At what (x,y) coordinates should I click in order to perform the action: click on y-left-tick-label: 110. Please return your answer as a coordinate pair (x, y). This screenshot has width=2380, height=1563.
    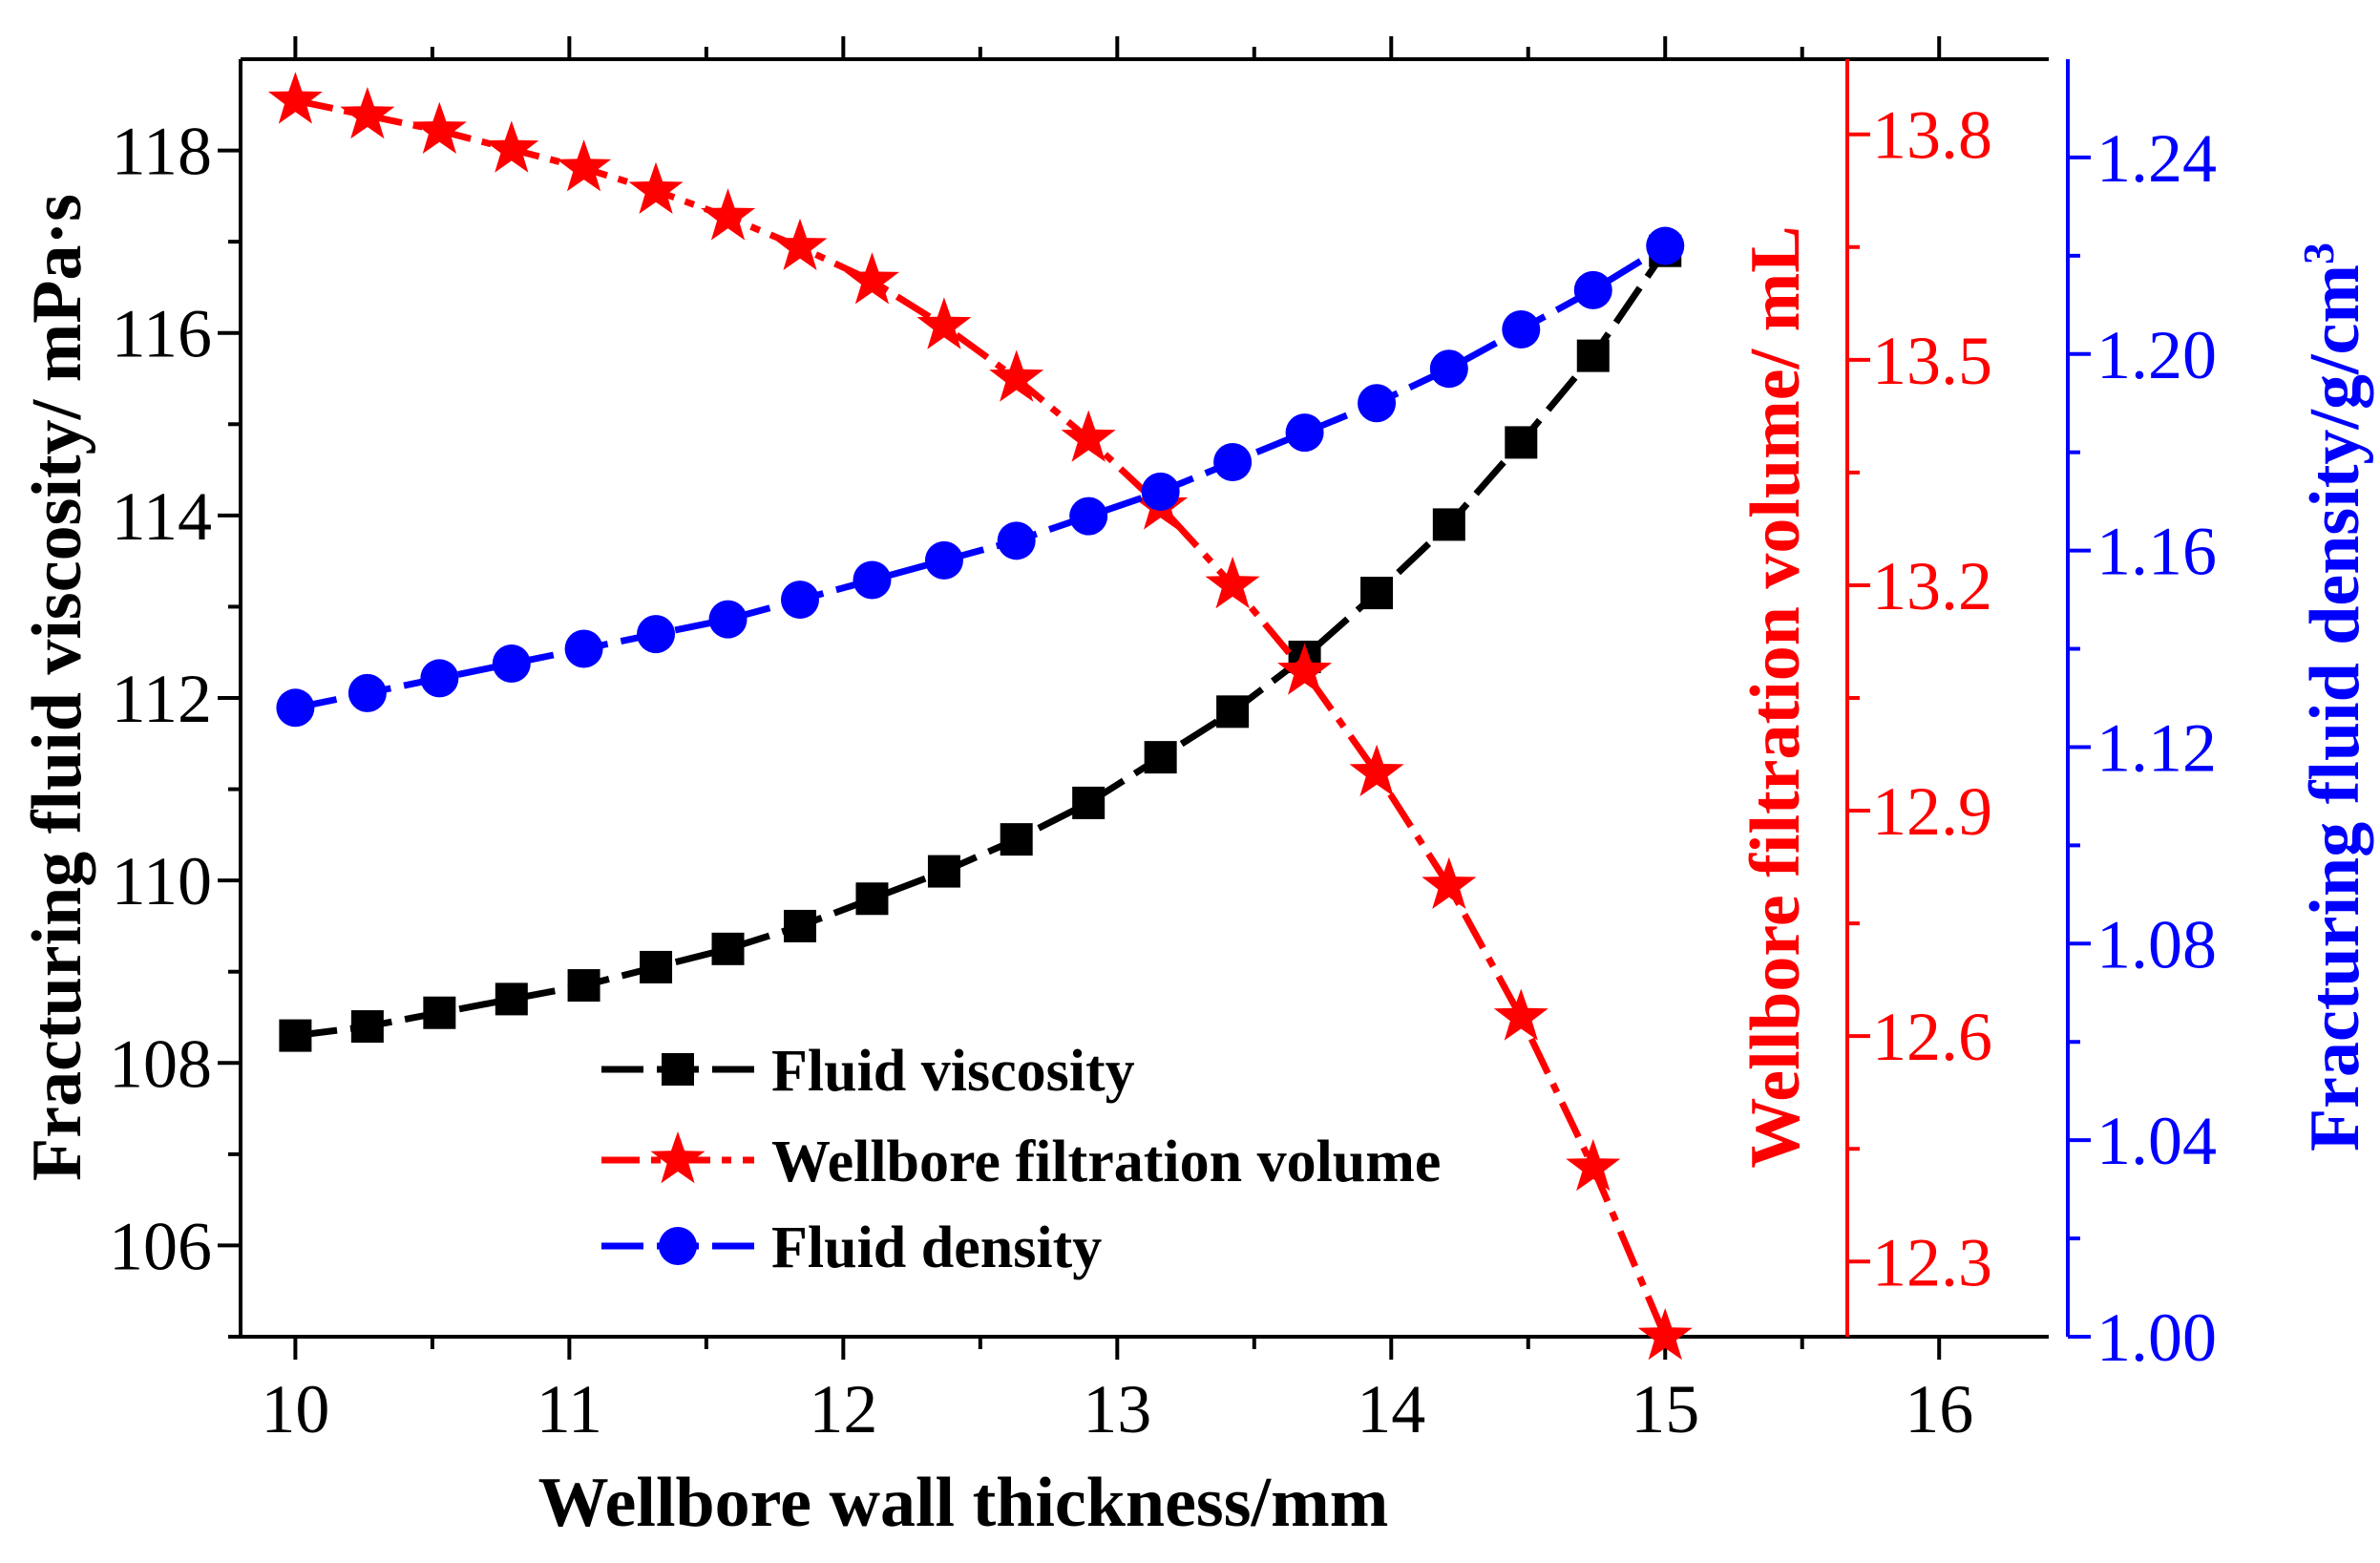
    Looking at the image, I should click on (162, 881).